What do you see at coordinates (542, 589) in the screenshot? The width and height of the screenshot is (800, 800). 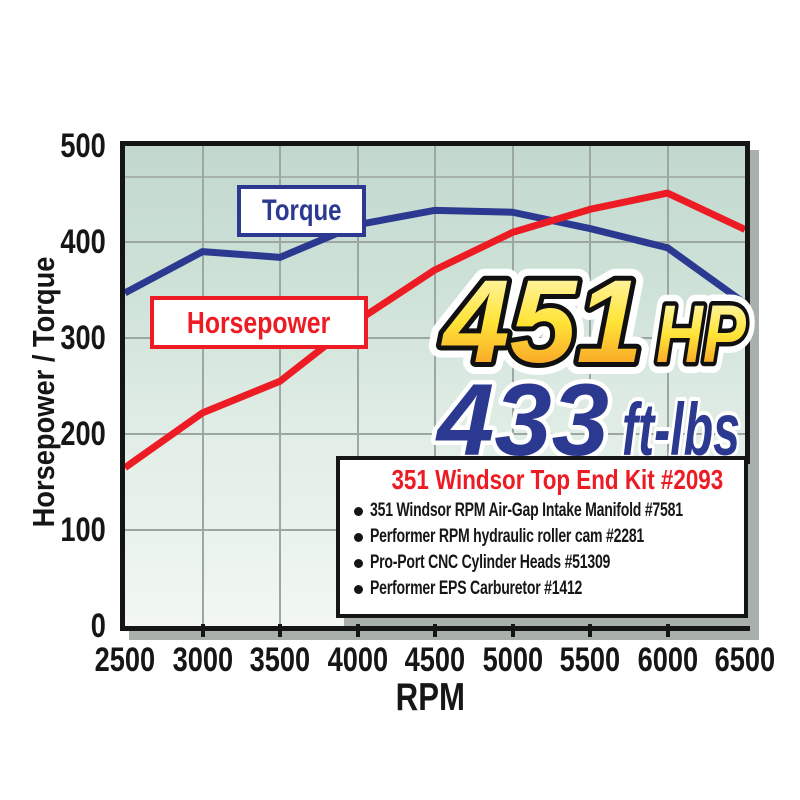 I see `kit-item: Performer EPS Carburetor #1412` at bounding box center [542, 589].